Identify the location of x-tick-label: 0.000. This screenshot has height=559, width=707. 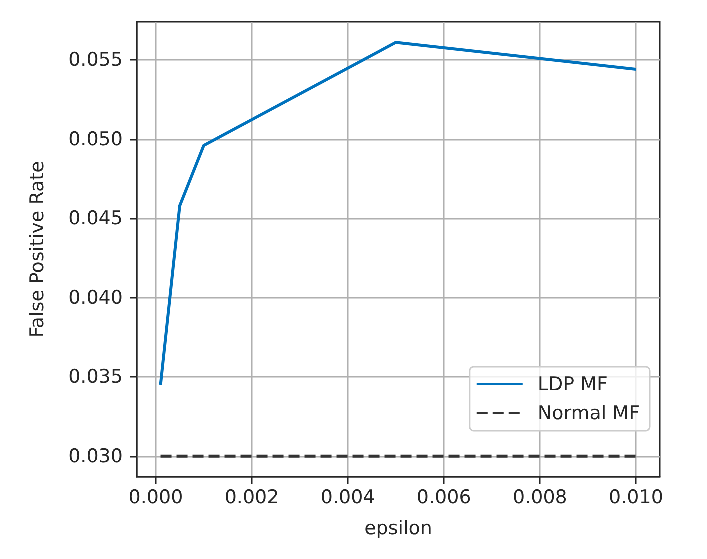
(156, 497).